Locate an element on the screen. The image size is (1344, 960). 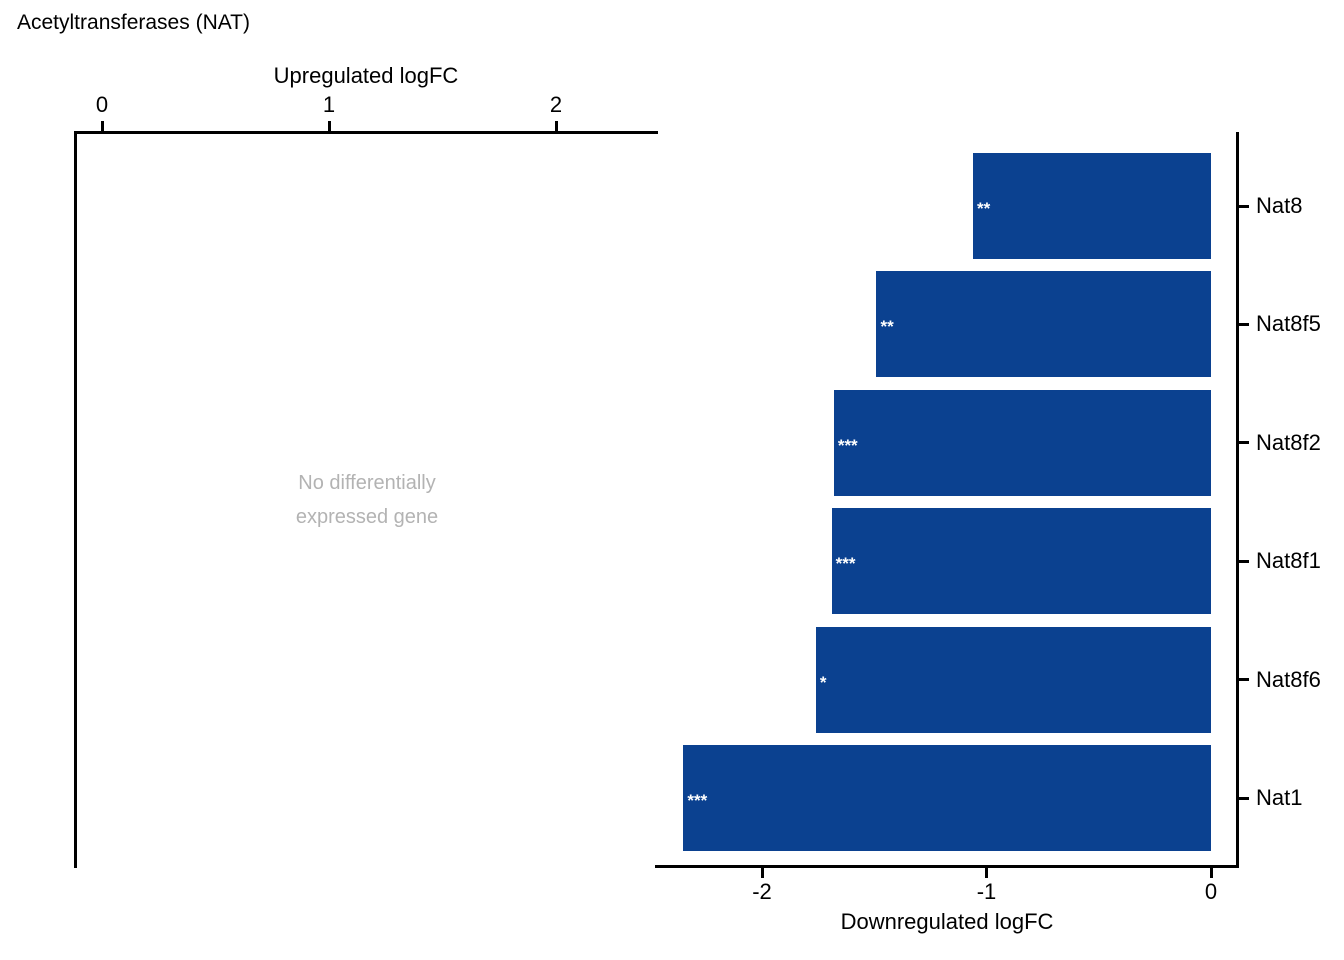
gene-label-nat8: Nat8 is located at coordinates (1279, 205).